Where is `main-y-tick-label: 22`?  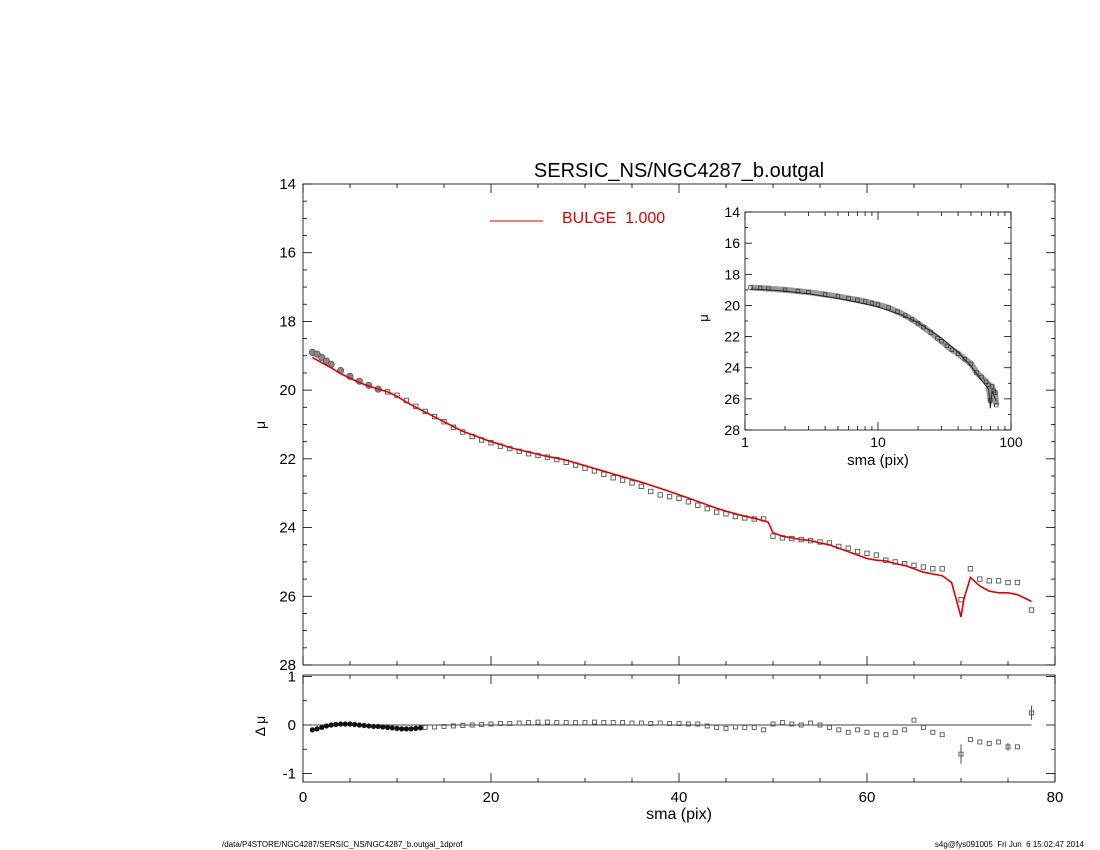
main-y-tick-label: 22 is located at coordinates (287, 459).